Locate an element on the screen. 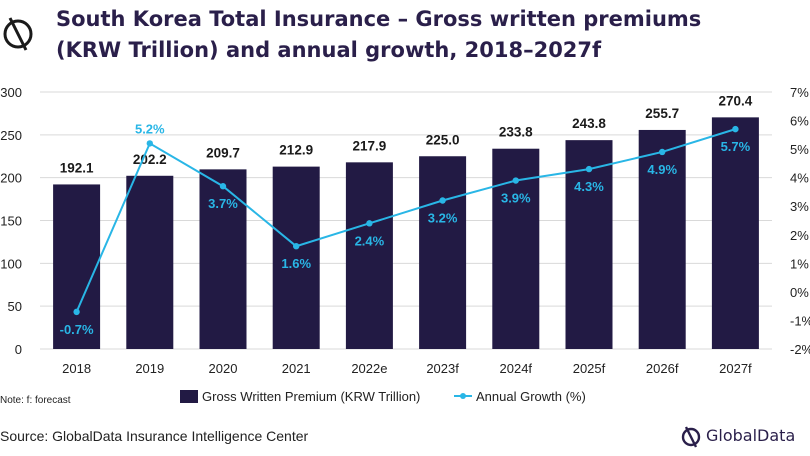  x-axis-tick-label: 2026f is located at coordinates (662, 368).